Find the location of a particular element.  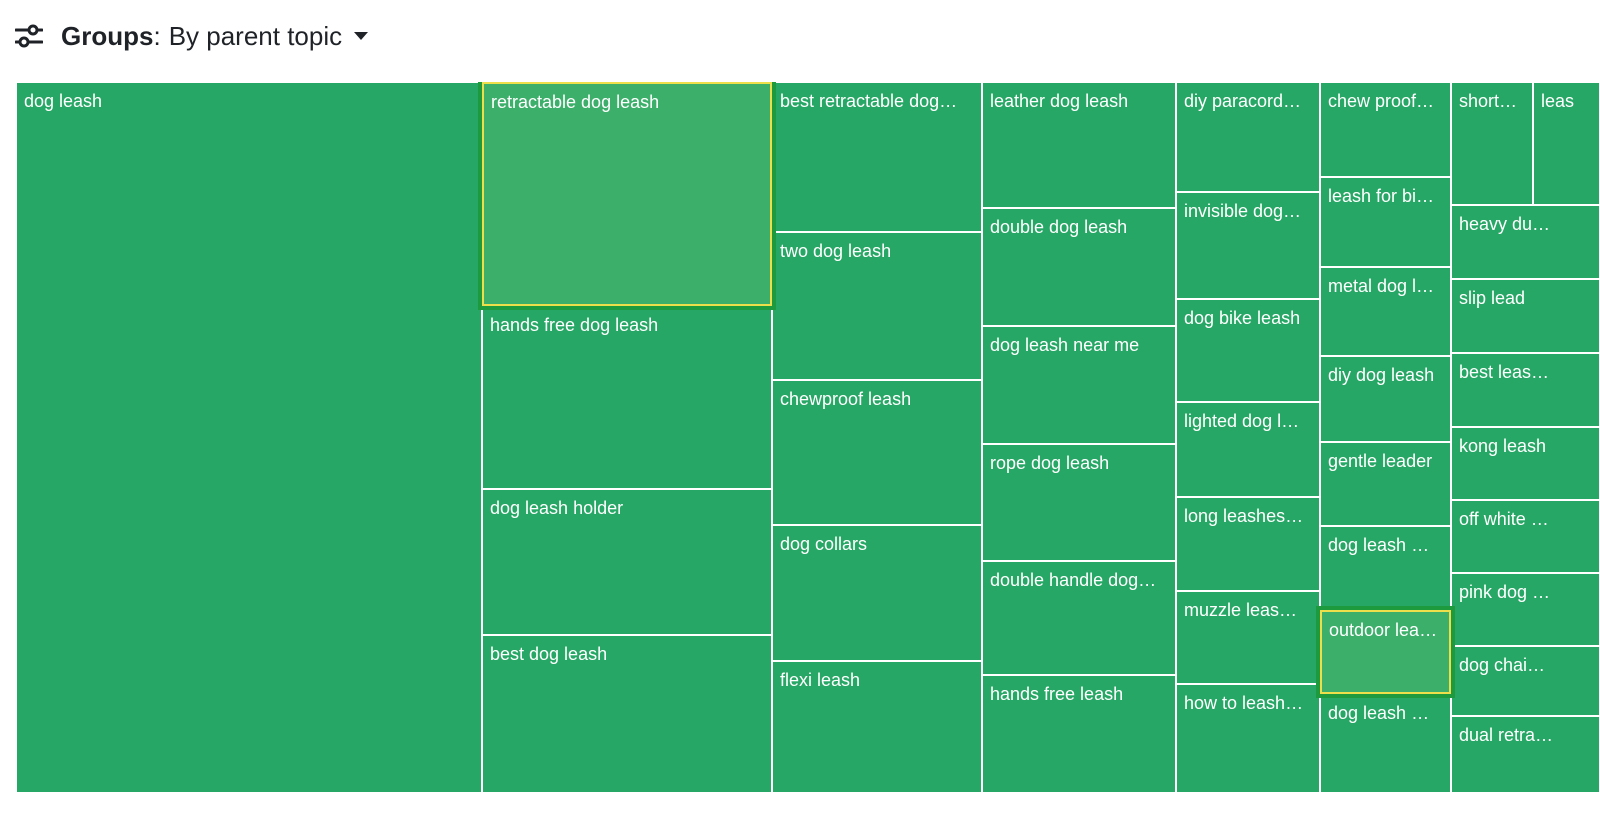

treemap-tile-retractable-dog-leash: retractable dog leash is located at coordinates (627, 194).